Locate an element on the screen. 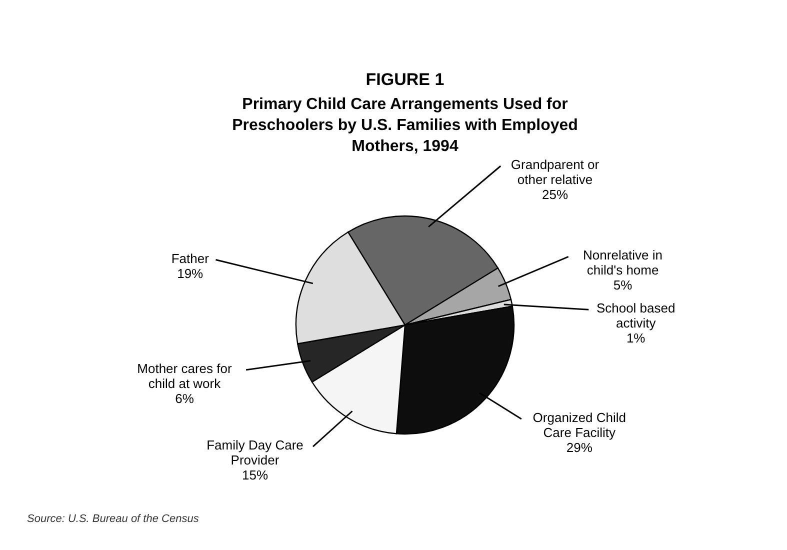  slice-label: School based activity is located at coordinates (636, 315).